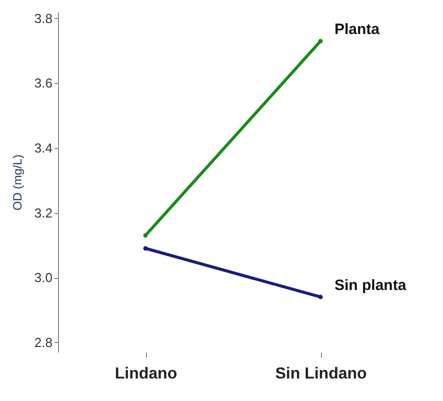  What do you see at coordinates (43, 212) in the screenshot?
I see `y-tick-label: 3.2` at bounding box center [43, 212].